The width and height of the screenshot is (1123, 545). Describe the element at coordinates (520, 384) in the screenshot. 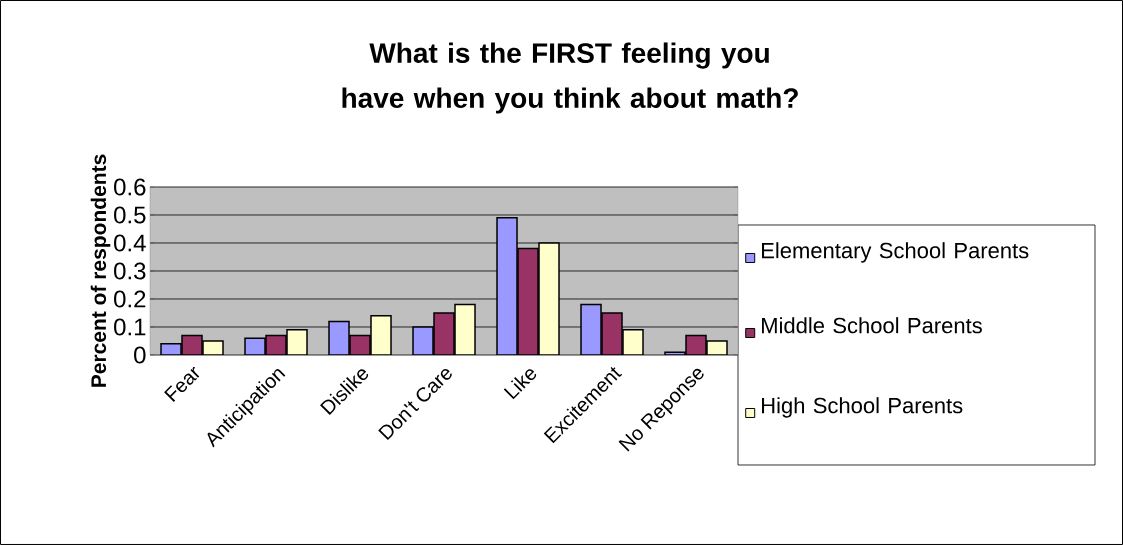

I see `x-tick-label: Like` at that location.